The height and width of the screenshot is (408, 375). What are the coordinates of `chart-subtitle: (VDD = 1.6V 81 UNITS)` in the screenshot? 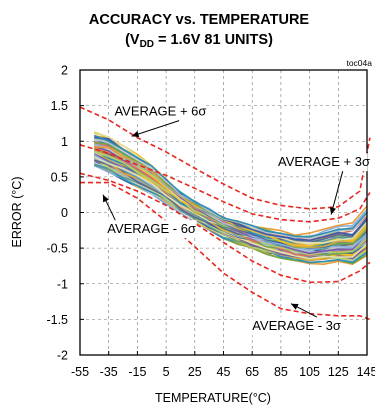 It's located at (199, 41).